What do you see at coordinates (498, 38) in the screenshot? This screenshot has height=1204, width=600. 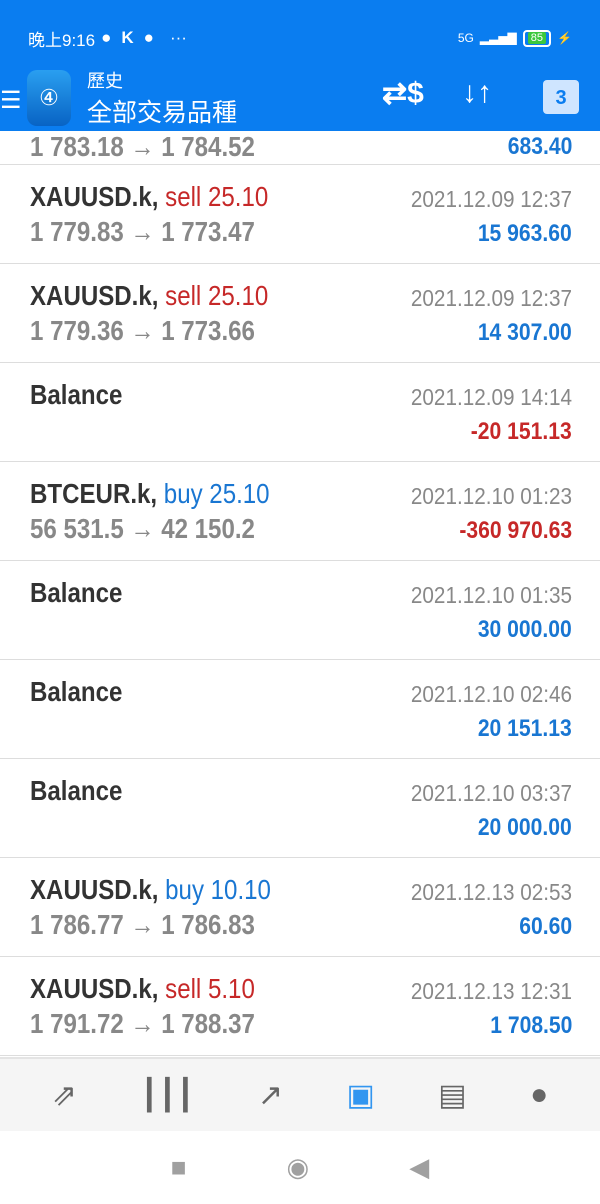 I see `signal-icon: ▂▃▅▇` at bounding box center [498, 38].